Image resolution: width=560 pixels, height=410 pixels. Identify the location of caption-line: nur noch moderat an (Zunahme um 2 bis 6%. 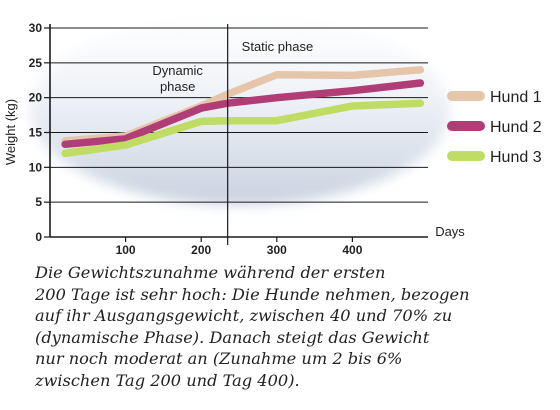
(219, 358).